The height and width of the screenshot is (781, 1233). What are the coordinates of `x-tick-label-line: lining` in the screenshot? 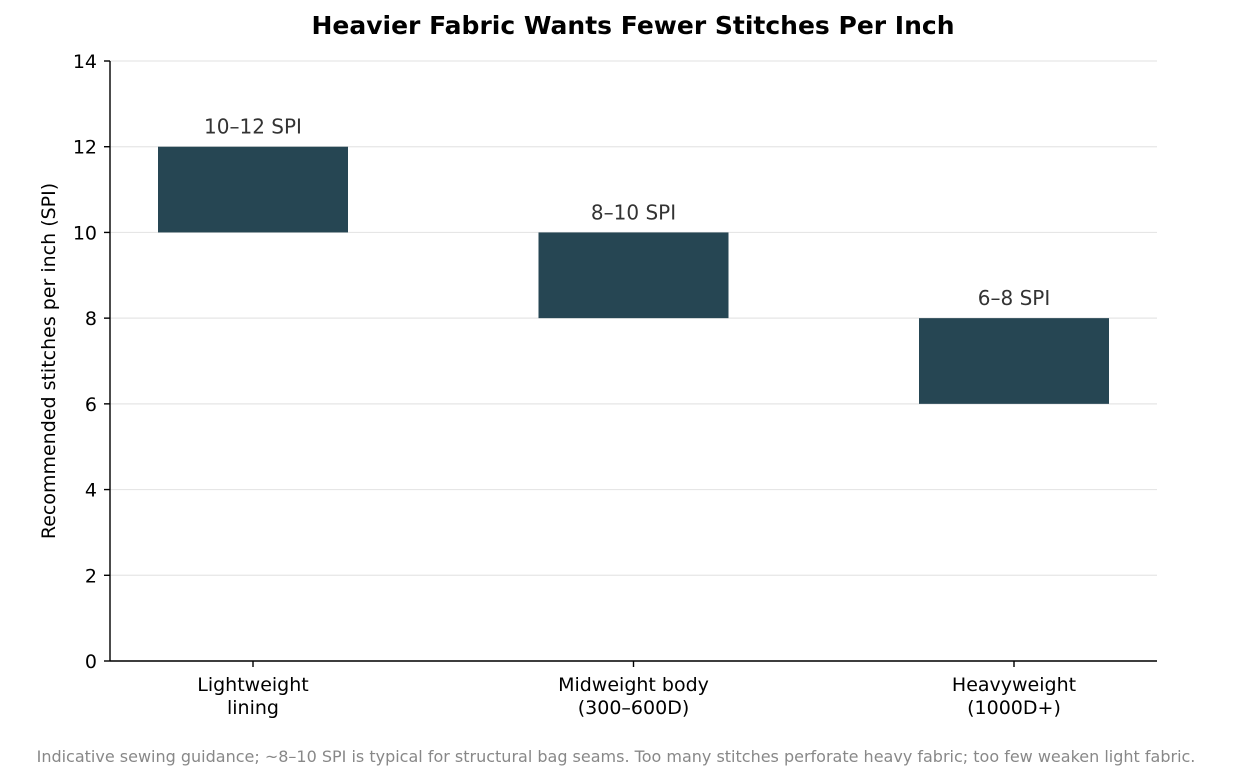 It's located at (253, 708).